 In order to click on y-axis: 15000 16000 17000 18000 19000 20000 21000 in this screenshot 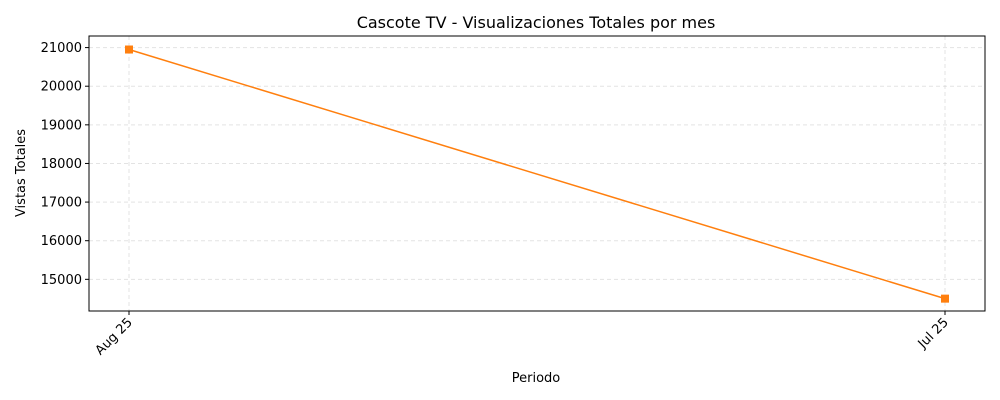, I will do `click(65, 164)`.